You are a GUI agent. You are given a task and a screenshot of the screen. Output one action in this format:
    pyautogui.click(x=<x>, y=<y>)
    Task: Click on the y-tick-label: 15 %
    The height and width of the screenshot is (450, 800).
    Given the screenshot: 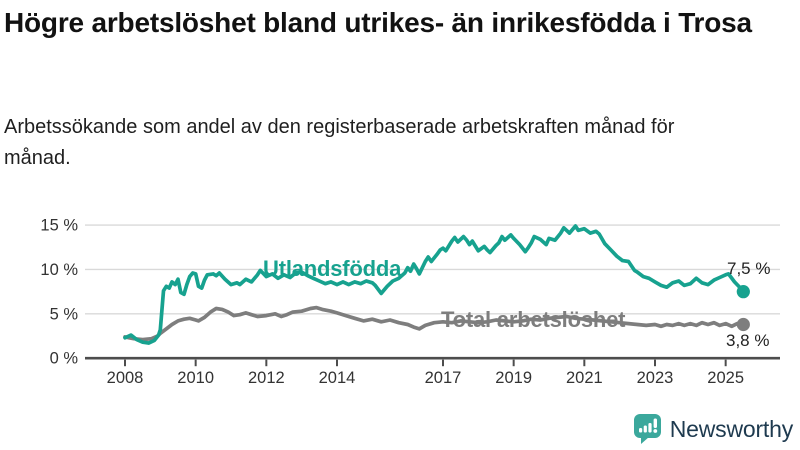 What is the action you would take?
    pyautogui.click(x=59, y=226)
    